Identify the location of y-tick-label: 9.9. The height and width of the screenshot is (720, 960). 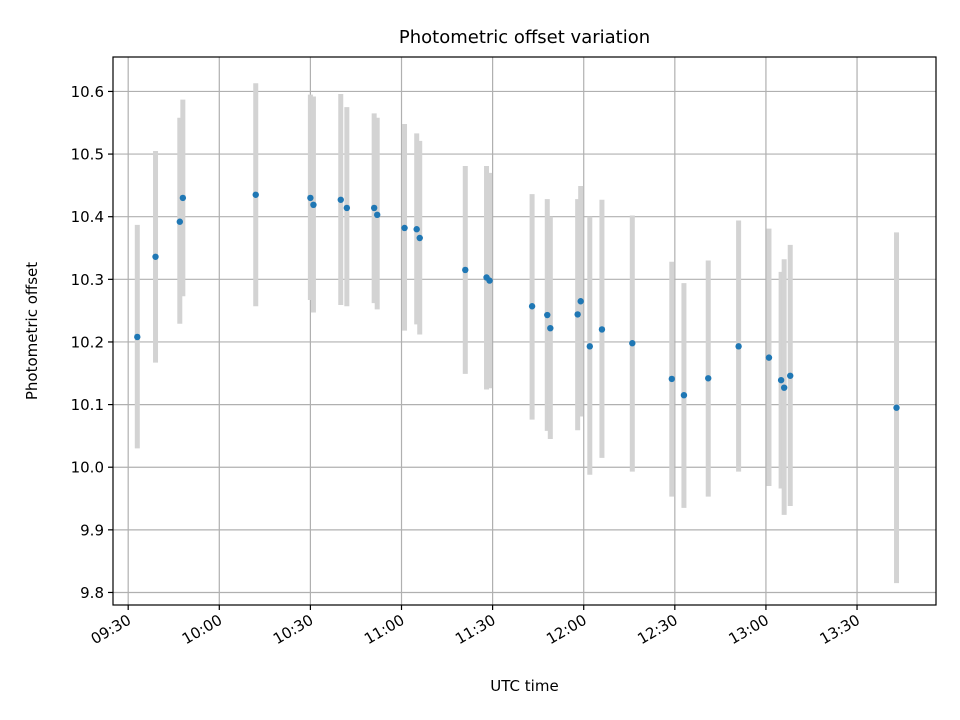
(92, 530).